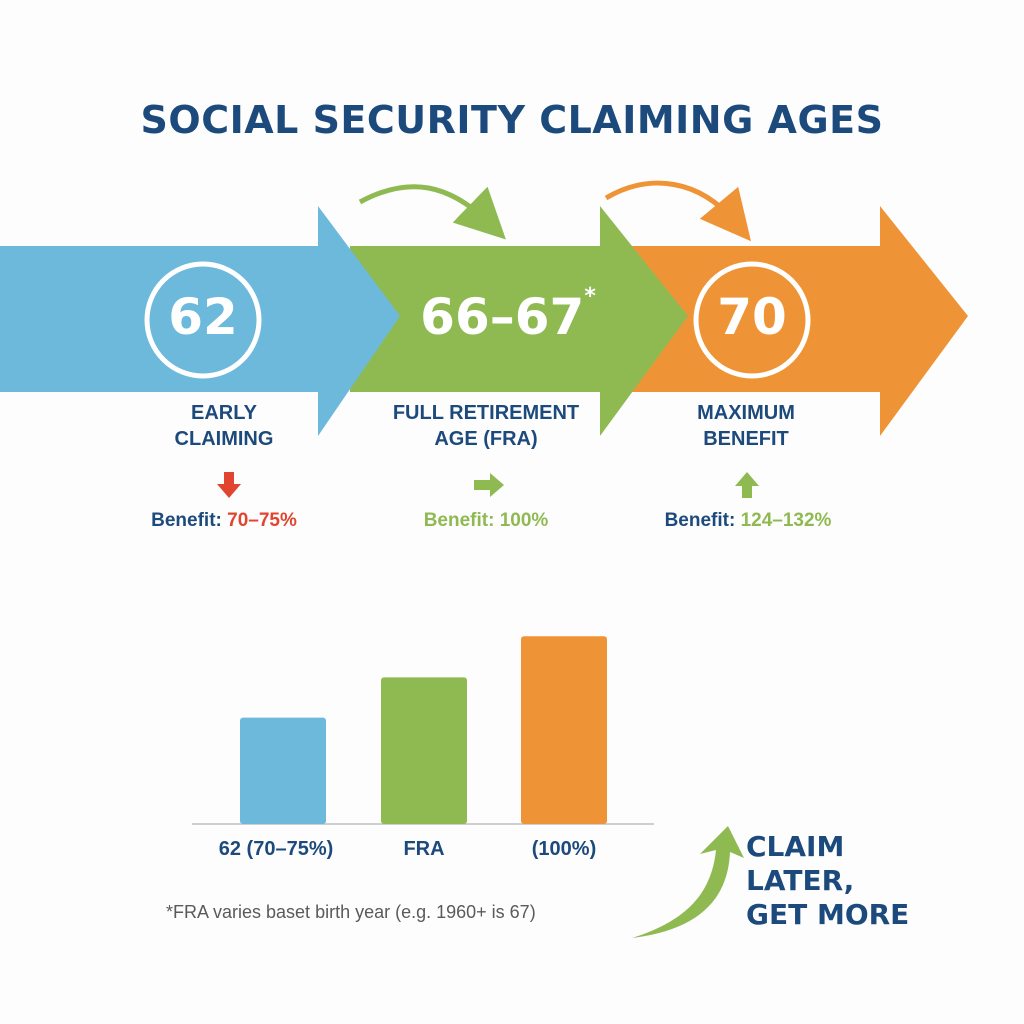 The image size is (1024, 1024). I want to click on stage-label-fra: FULL RETIREMENT AGE (FRA), so click(486, 426).